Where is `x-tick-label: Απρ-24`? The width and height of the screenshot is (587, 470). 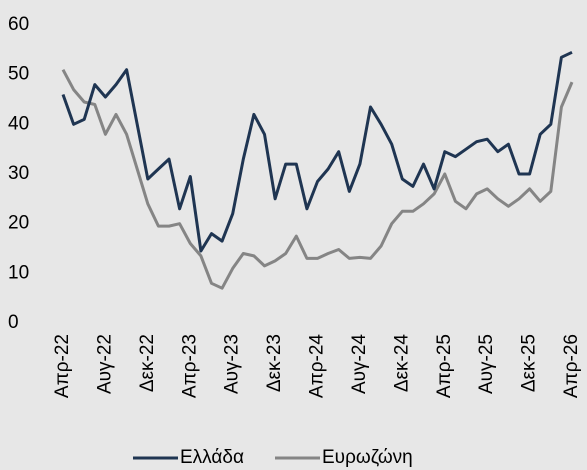
x-tick-label: Απρ-24 is located at coordinates (317, 366).